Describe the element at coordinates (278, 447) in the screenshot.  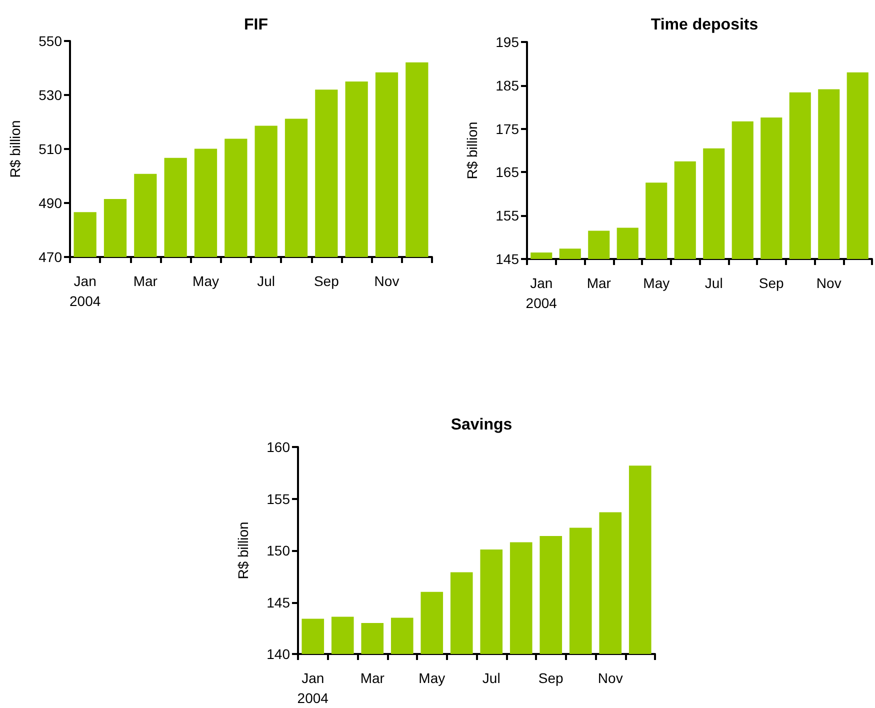
I see `y-tick-label: 160` at that location.